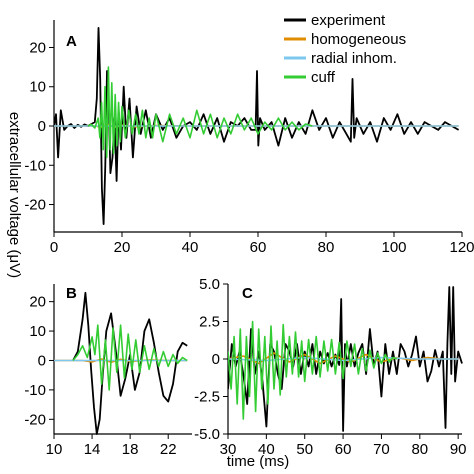 This screenshot has width=474, height=474. I want to click on legend-label: homogeneous, so click(358, 39).